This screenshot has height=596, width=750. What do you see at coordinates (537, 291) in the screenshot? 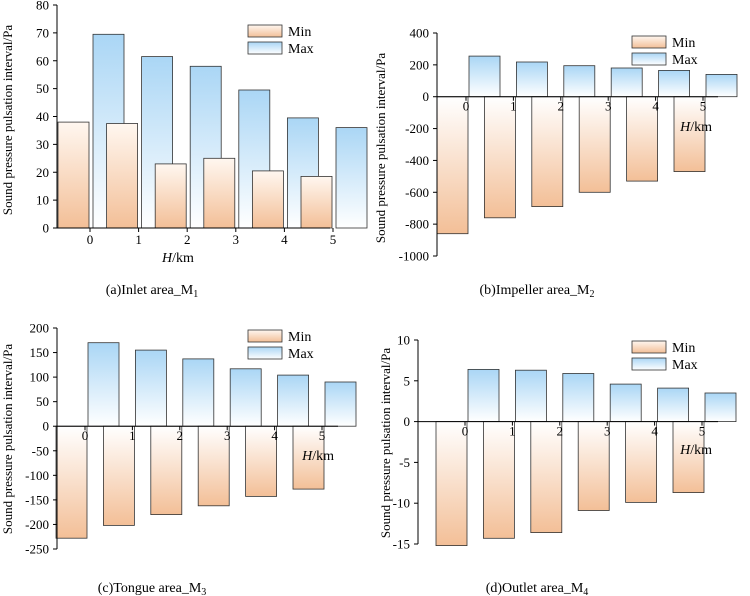
I see `panel-caption: (b)Impeller area_M2` at bounding box center [537, 291].